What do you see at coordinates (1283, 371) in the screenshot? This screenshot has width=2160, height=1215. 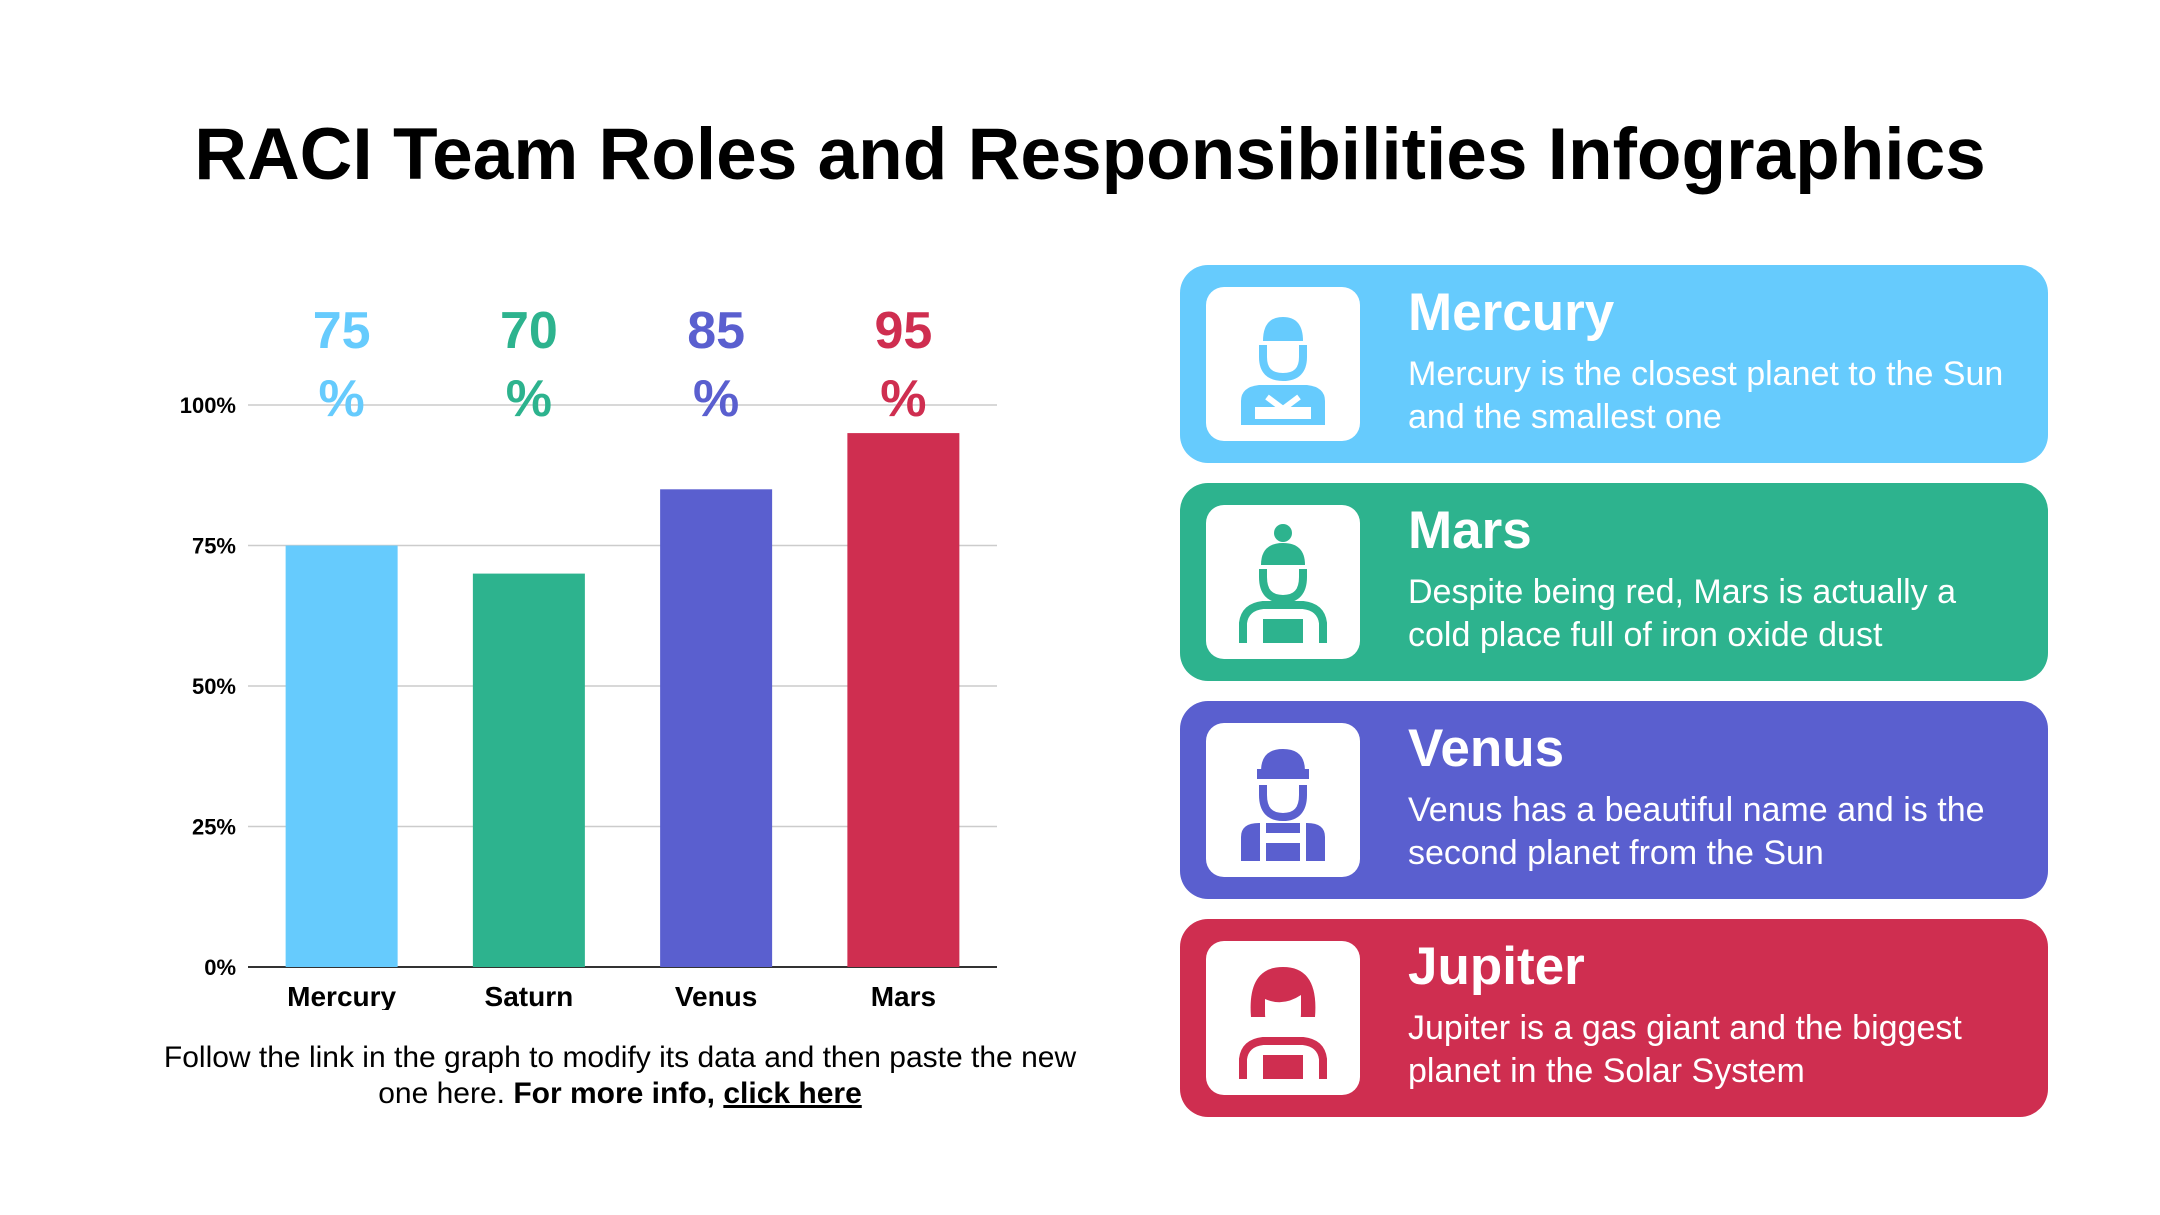 I see `worker-icon` at bounding box center [1283, 371].